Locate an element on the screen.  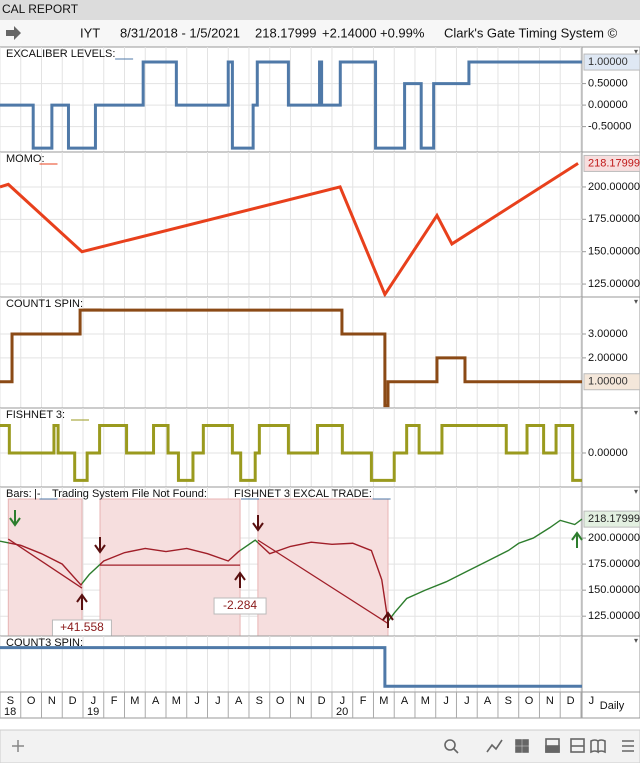
y-tick-label: 2.00000 is located at coordinates (608, 358).